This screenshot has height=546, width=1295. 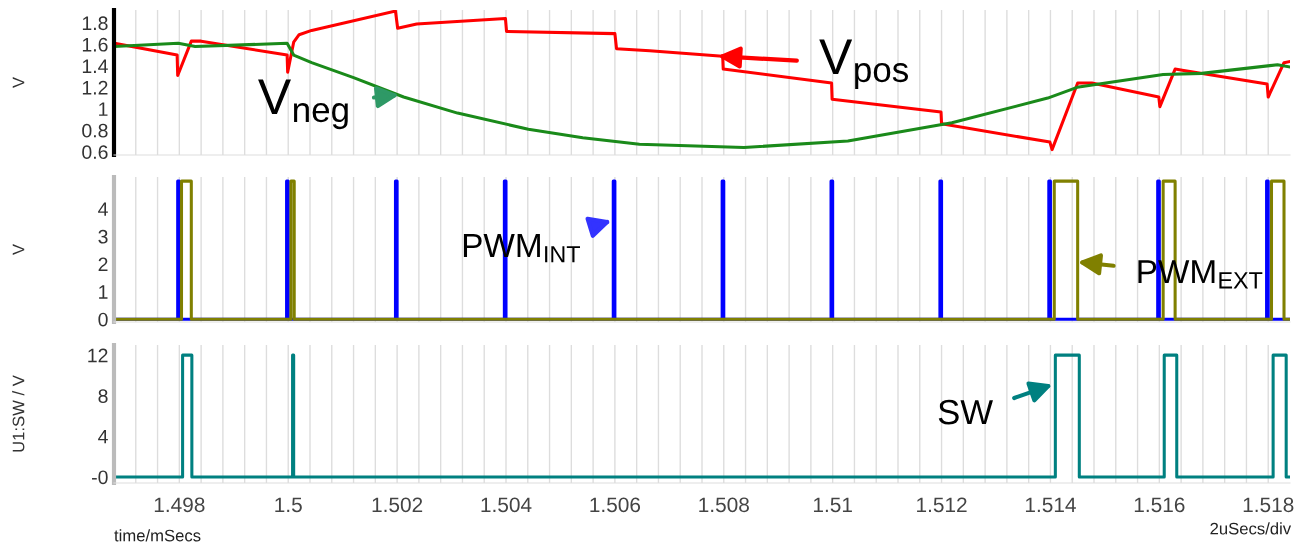 I want to click on y-tick-label: 12, so click(x=98, y=355).